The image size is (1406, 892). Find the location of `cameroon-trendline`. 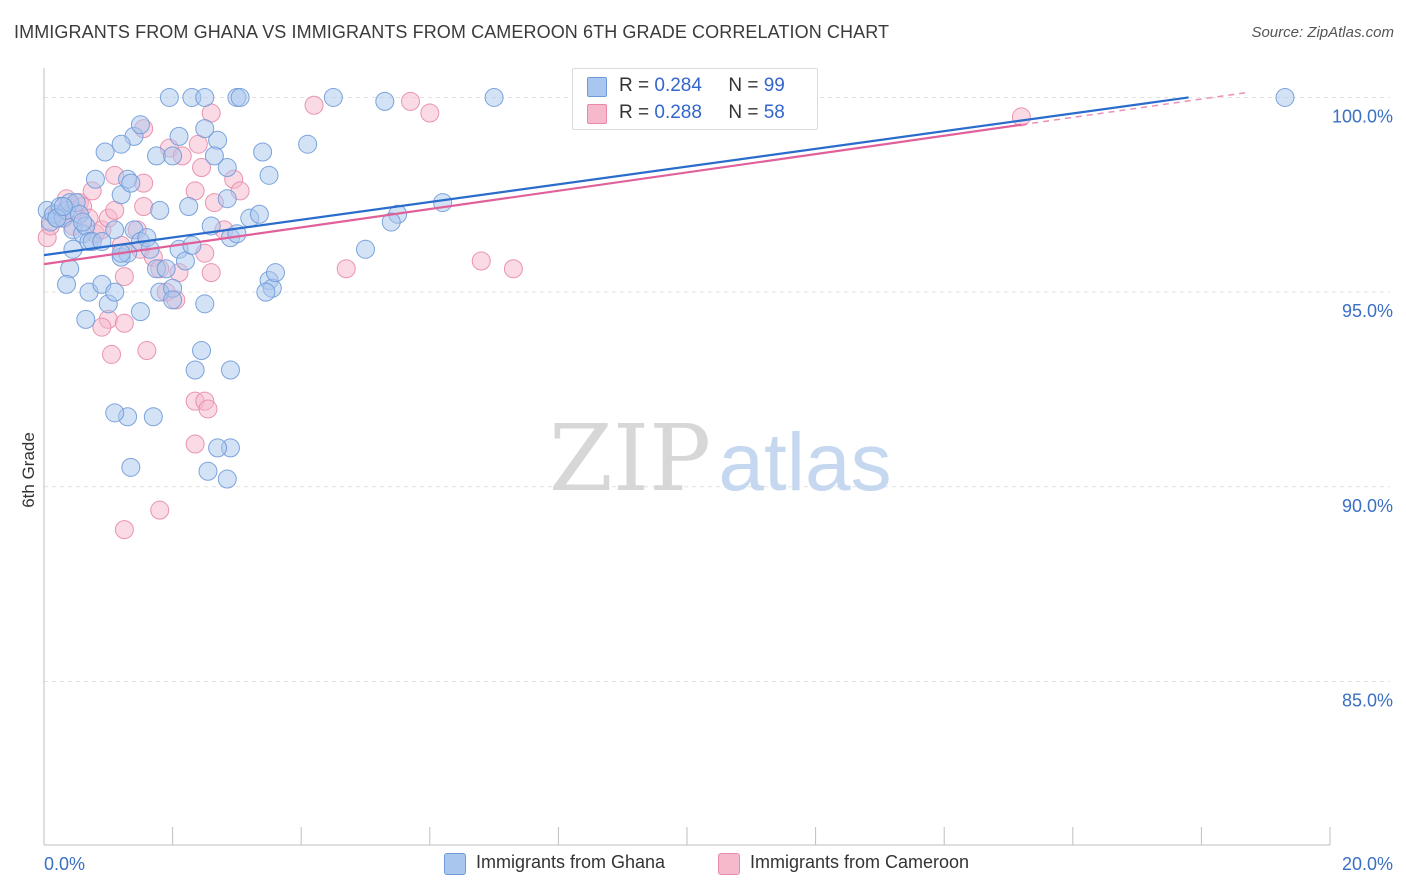

cameroon-trendline is located at coordinates (532, 194).